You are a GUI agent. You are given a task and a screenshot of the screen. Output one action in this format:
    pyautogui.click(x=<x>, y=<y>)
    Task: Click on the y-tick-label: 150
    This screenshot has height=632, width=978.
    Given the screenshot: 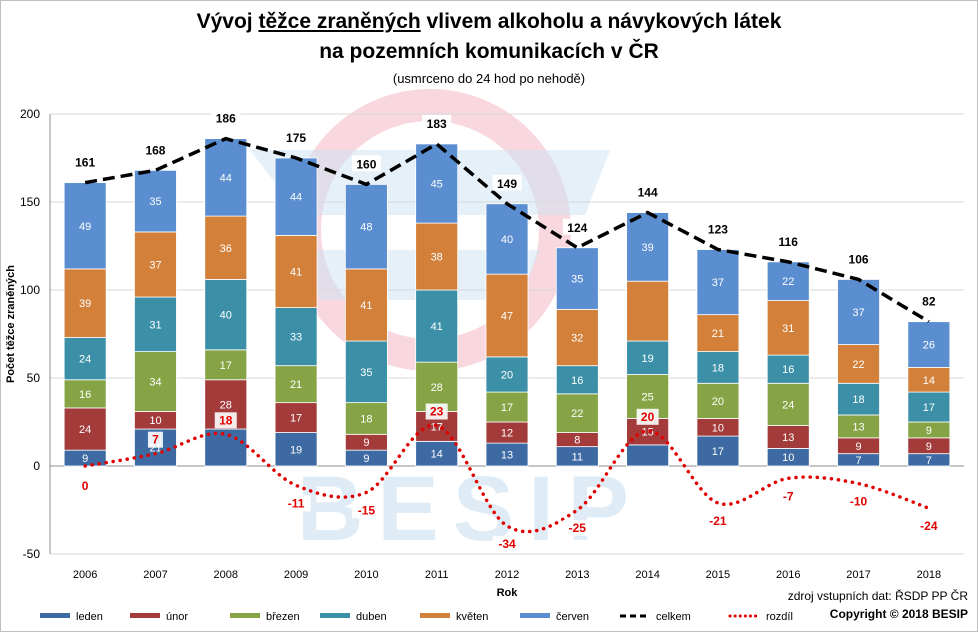 What is the action you would take?
    pyautogui.click(x=30, y=202)
    